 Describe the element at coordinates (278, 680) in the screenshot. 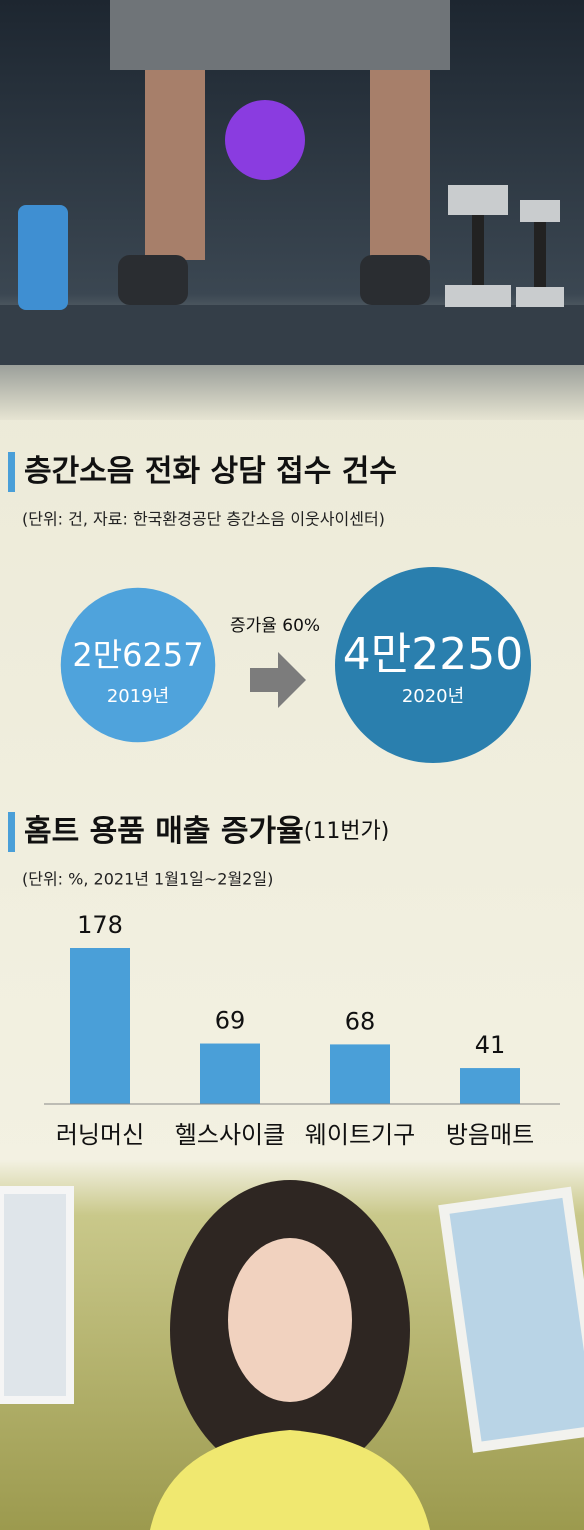

I see `arrow` at that location.